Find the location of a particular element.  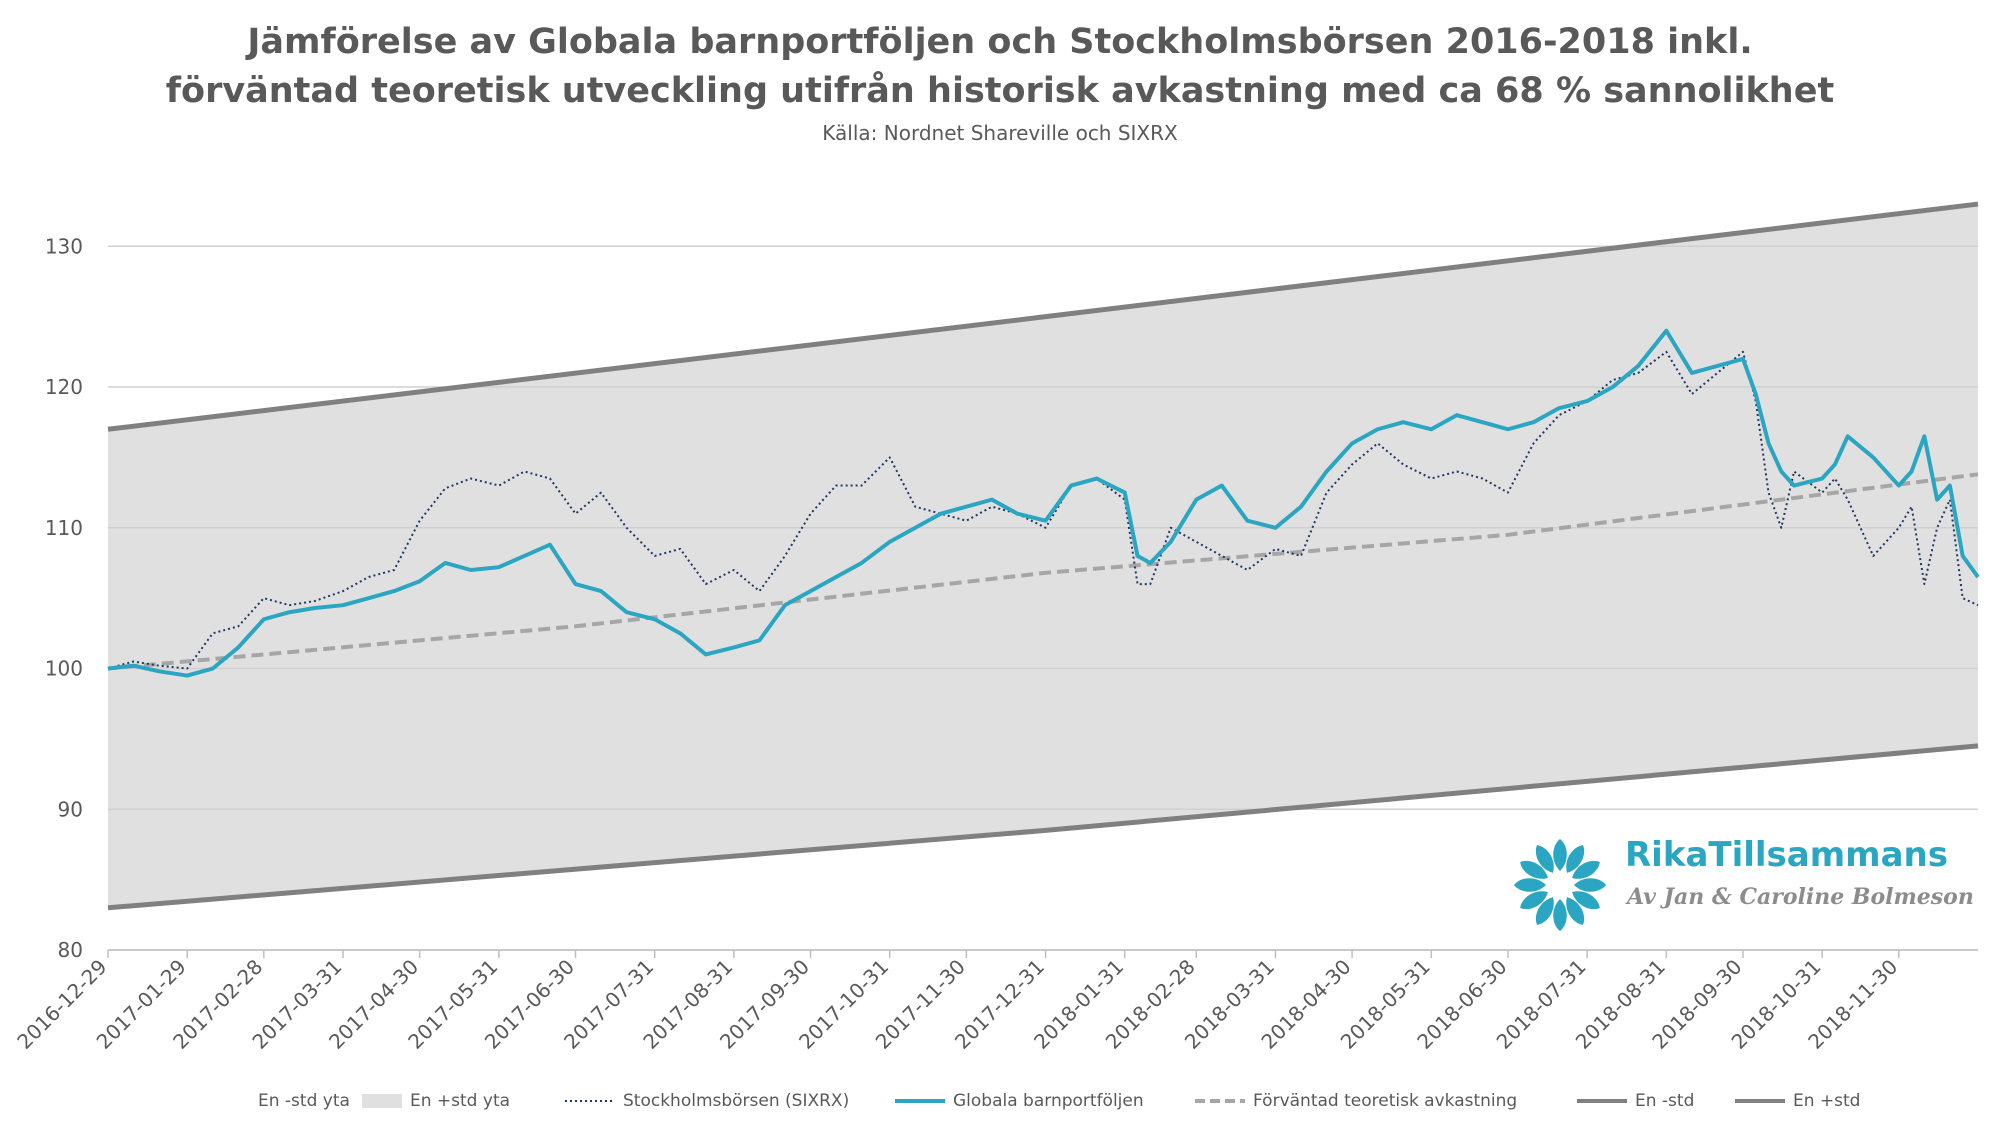

logo-name: RikaTillsammans is located at coordinates (1786, 855).